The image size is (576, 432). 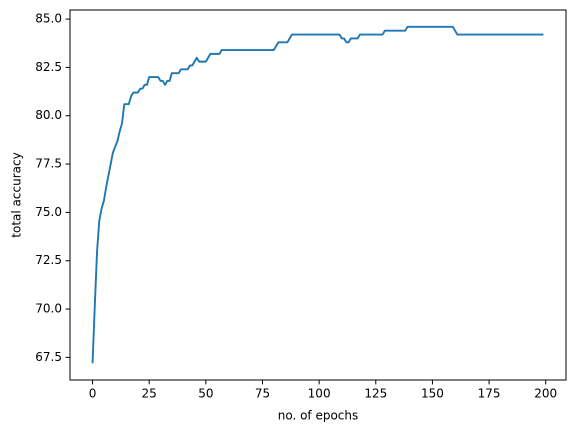 I want to click on x-tick-label: 100, so click(x=319, y=394).